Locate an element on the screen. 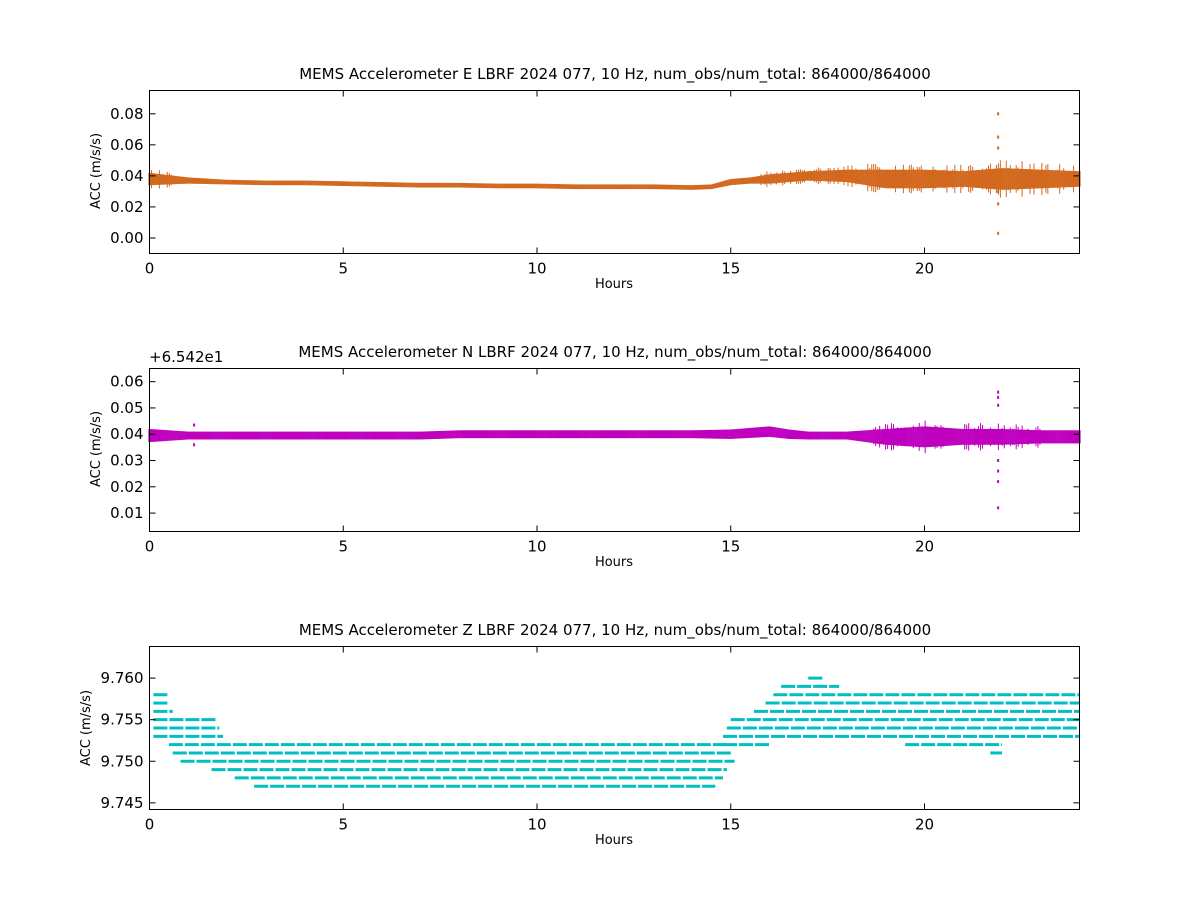 The height and width of the screenshot is (900, 1200). offset-text: +6.542e1 is located at coordinates (186, 357).